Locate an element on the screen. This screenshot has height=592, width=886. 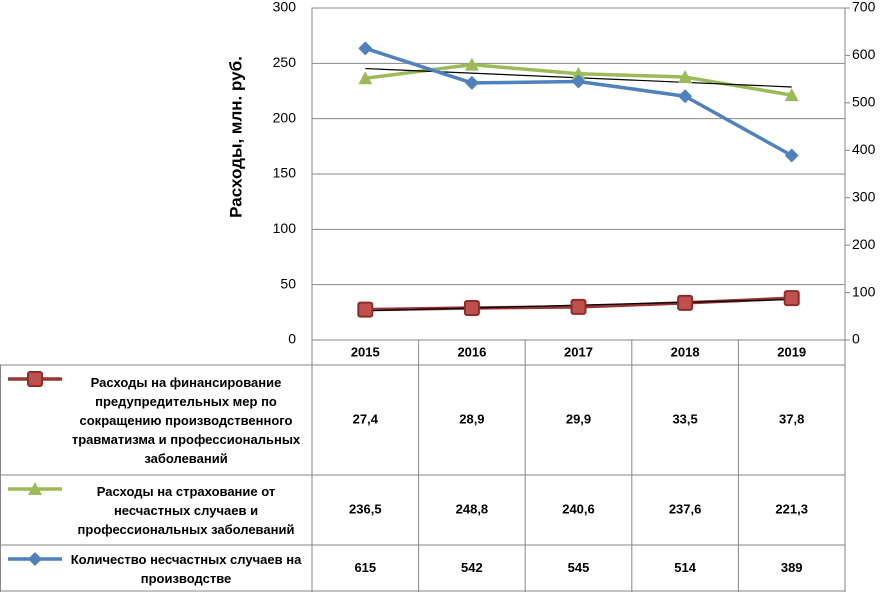
table-value: 542 is located at coordinates (472, 567).